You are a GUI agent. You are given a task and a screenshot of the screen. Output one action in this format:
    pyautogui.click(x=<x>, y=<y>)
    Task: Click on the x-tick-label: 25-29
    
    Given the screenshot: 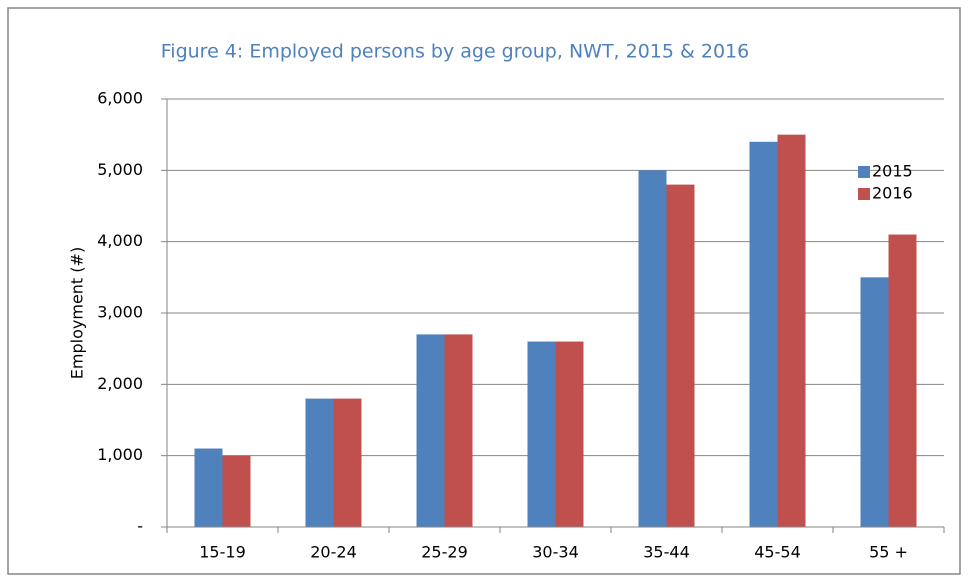 What is the action you would take?
    pyautogui.click(x=444, y=552)
    